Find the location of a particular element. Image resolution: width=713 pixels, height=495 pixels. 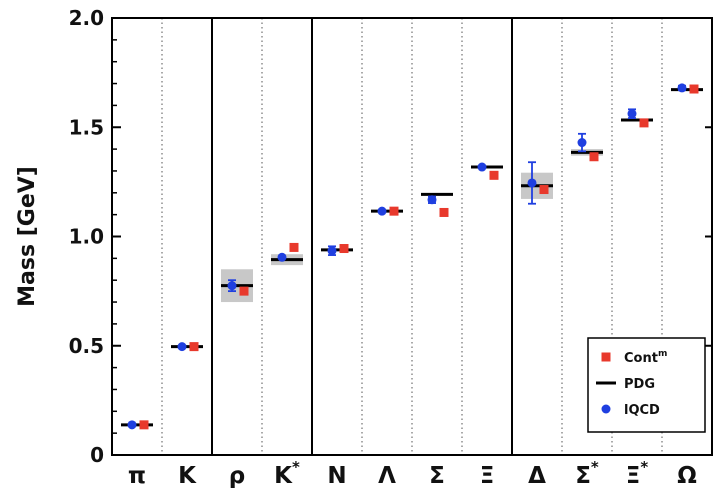

x-tick-label: Σ* is located at coordinates (587, 473).